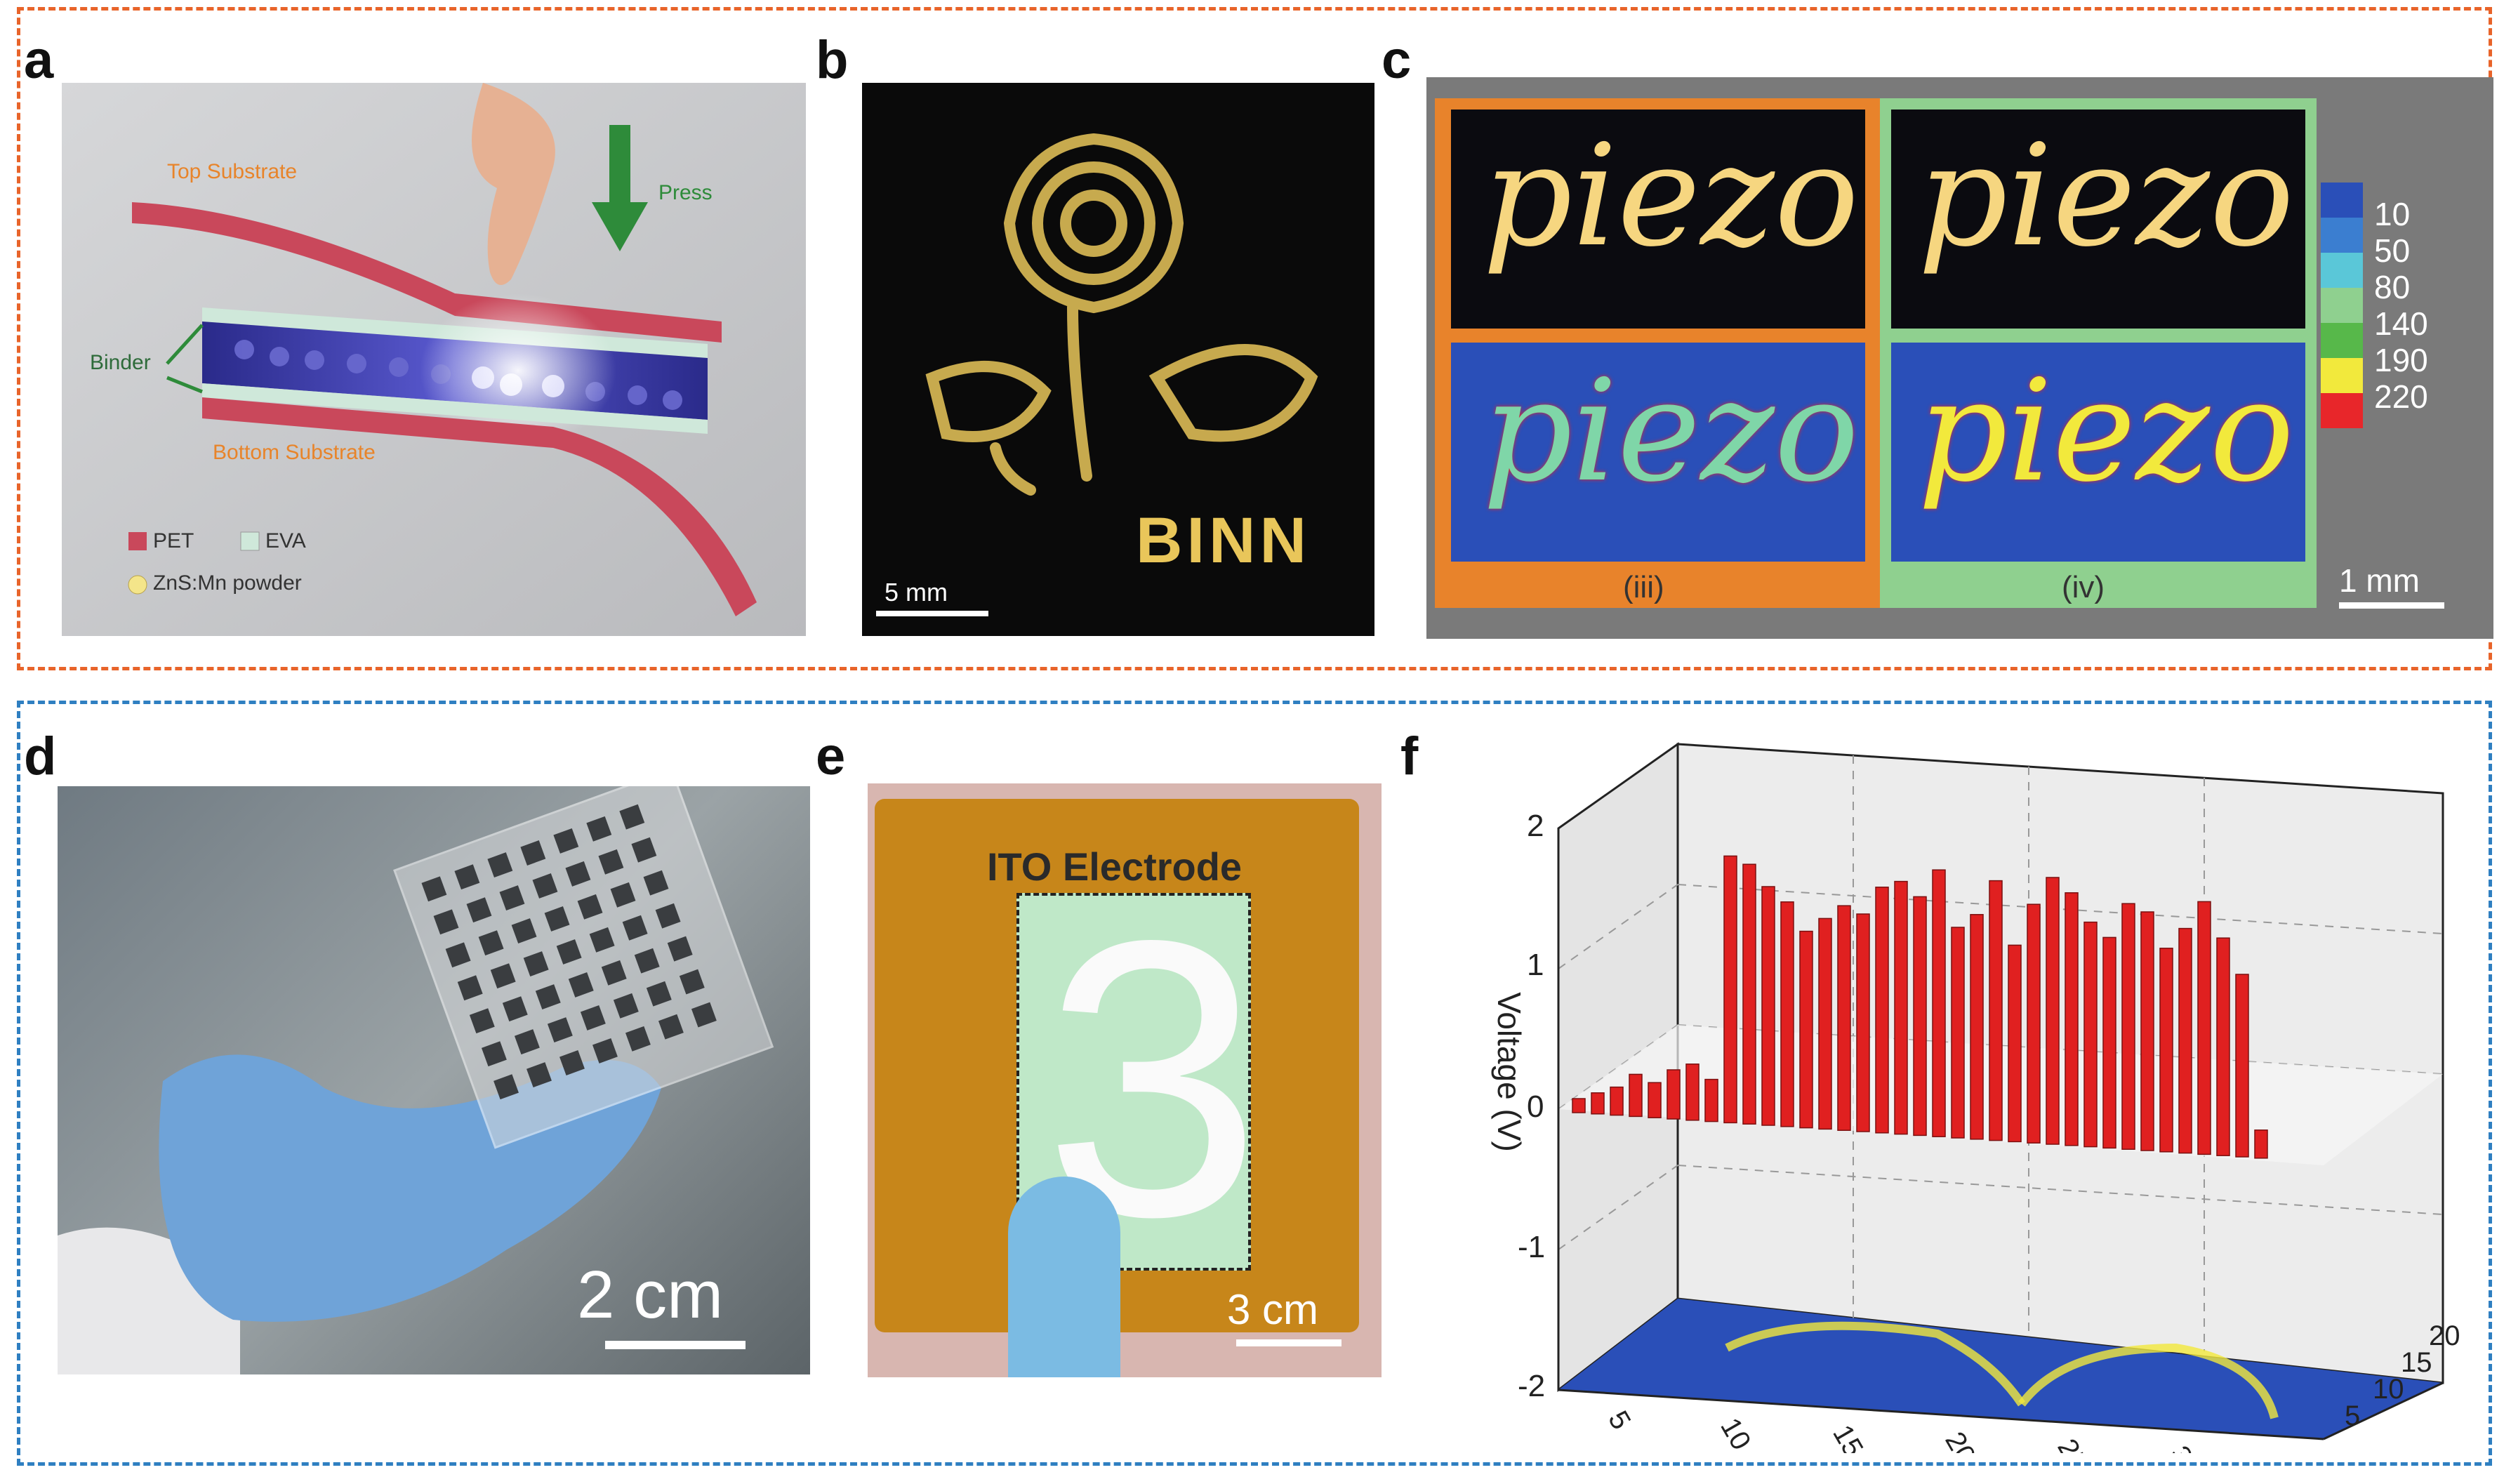 The image size is (2511, 1484). What do you see at coordinates (227, 583) in the screenshot?
I see `legend-powder: ZnS:Mn powder` at bounding box center [227, 583].